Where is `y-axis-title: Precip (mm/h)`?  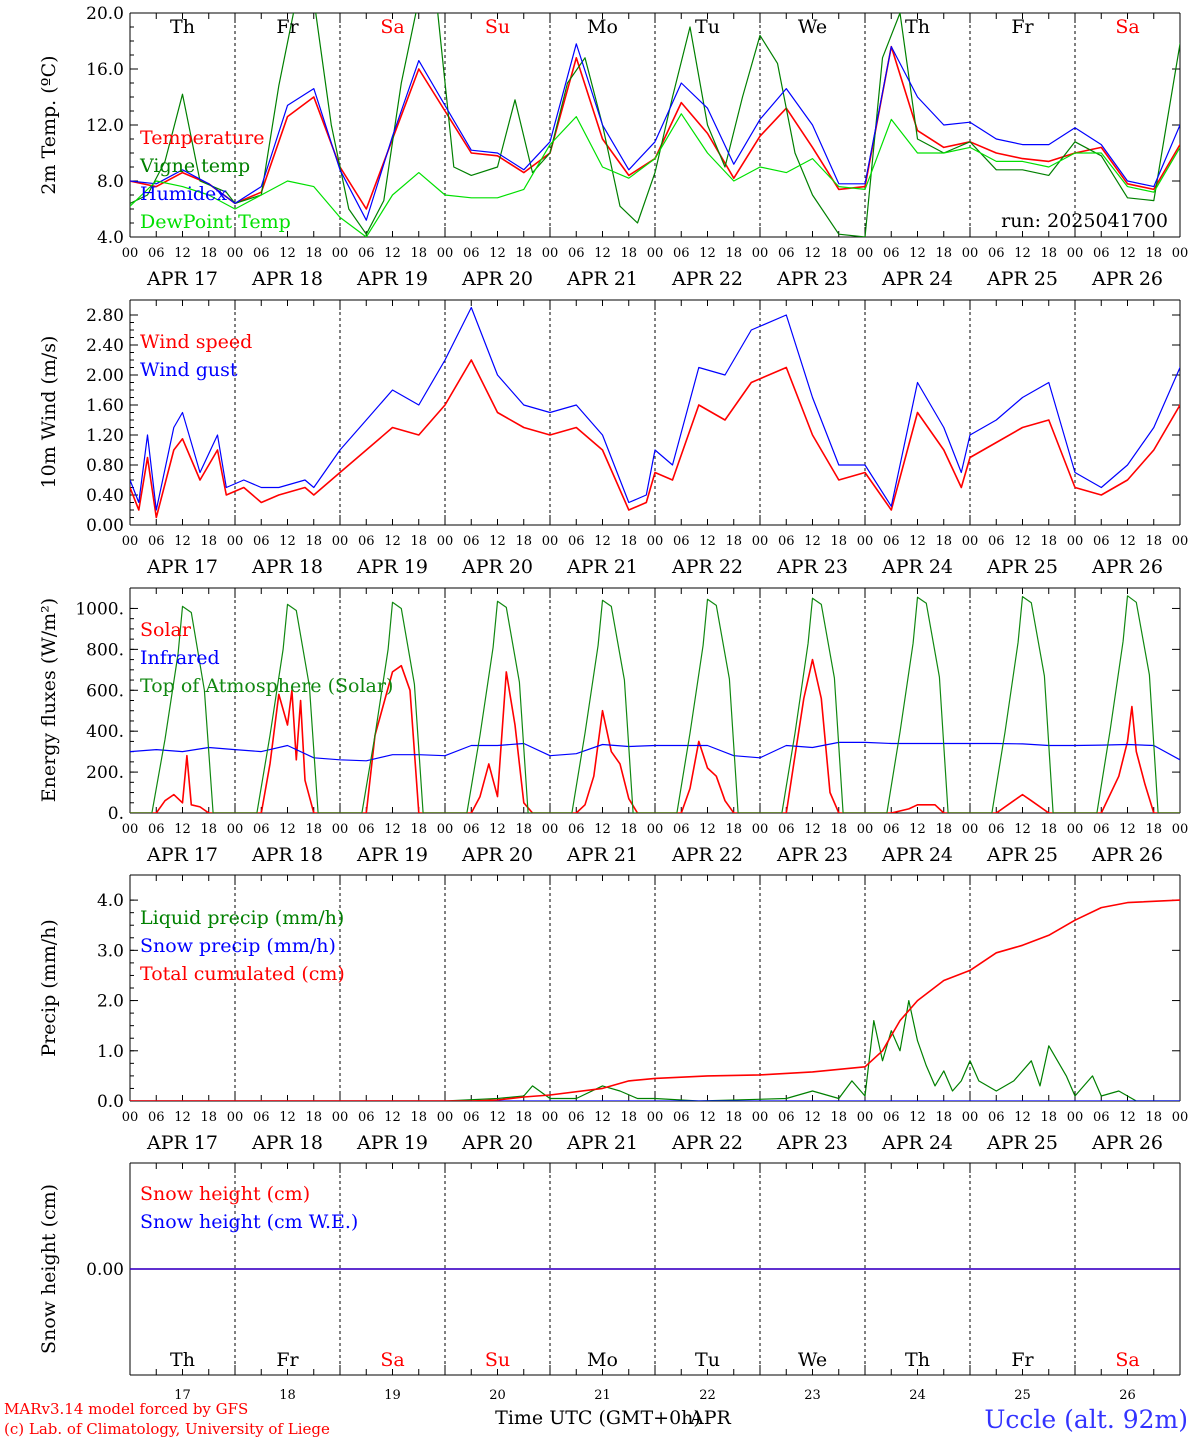
y-axis-title: Precip (mm/h) is located at coordinates (49, 988).